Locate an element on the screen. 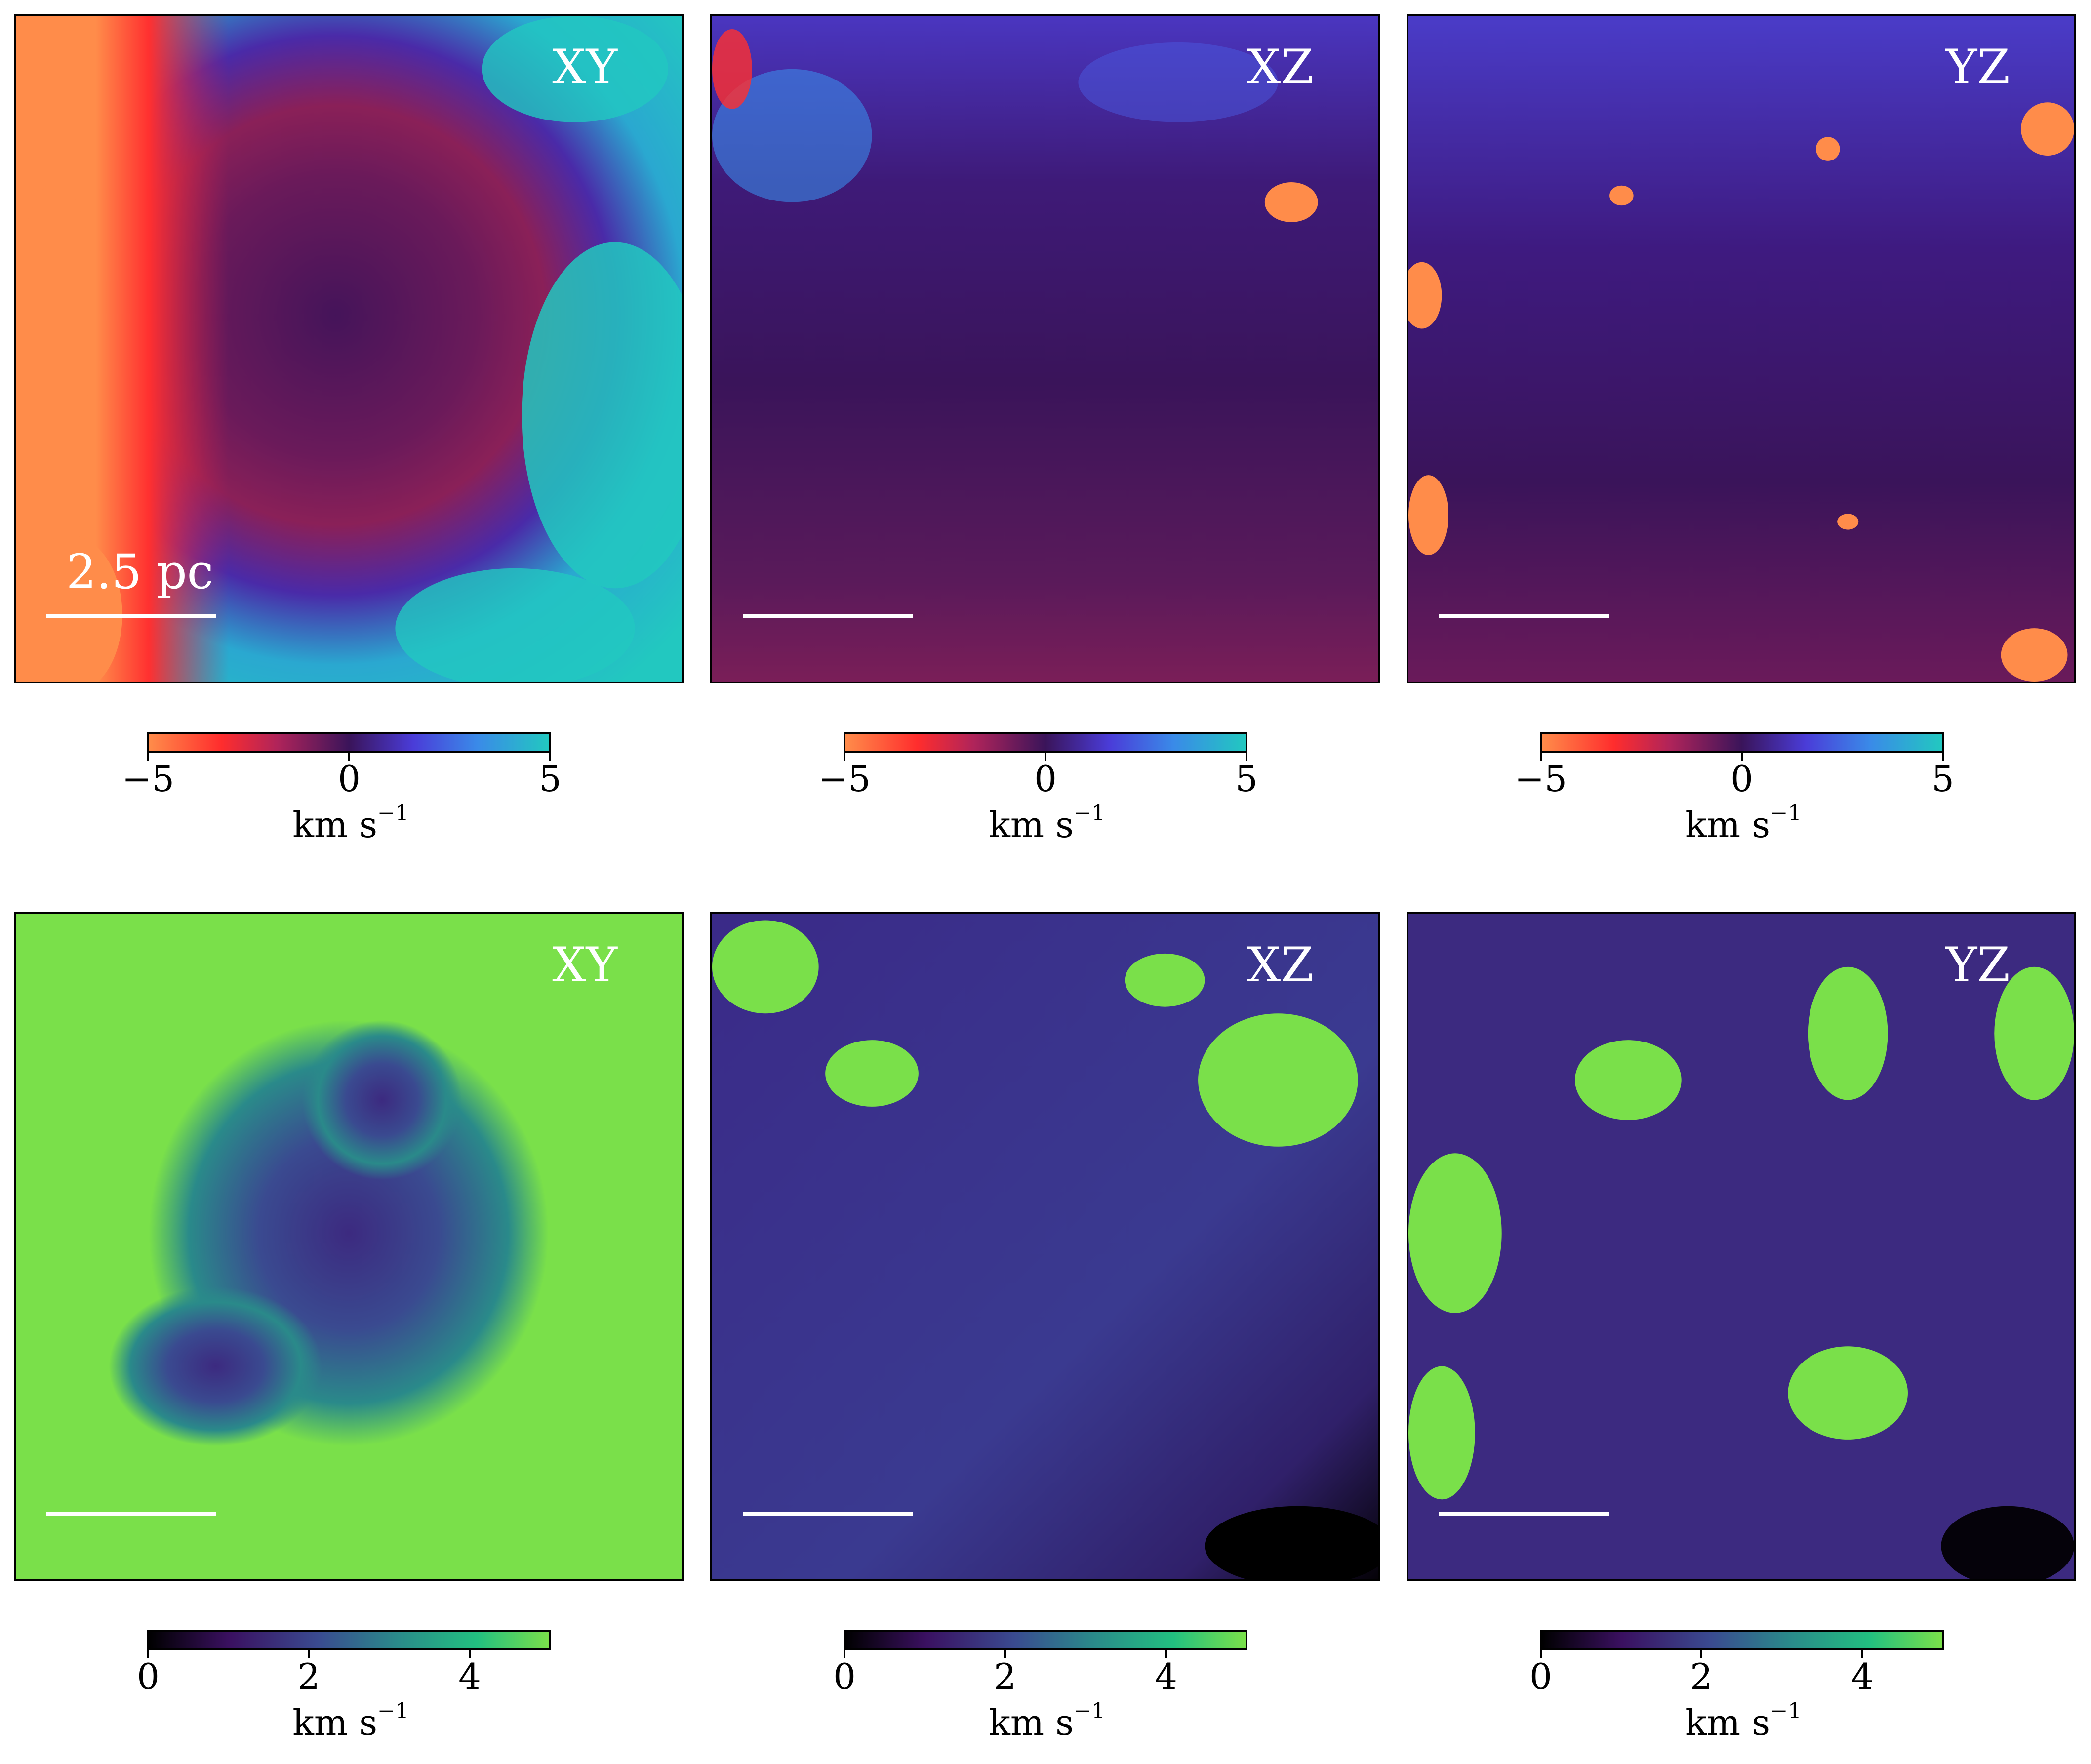 This screenshot has width=2091, height=1764. panel-bottom-yz: YZ is located at coordinates (1741, 1246).